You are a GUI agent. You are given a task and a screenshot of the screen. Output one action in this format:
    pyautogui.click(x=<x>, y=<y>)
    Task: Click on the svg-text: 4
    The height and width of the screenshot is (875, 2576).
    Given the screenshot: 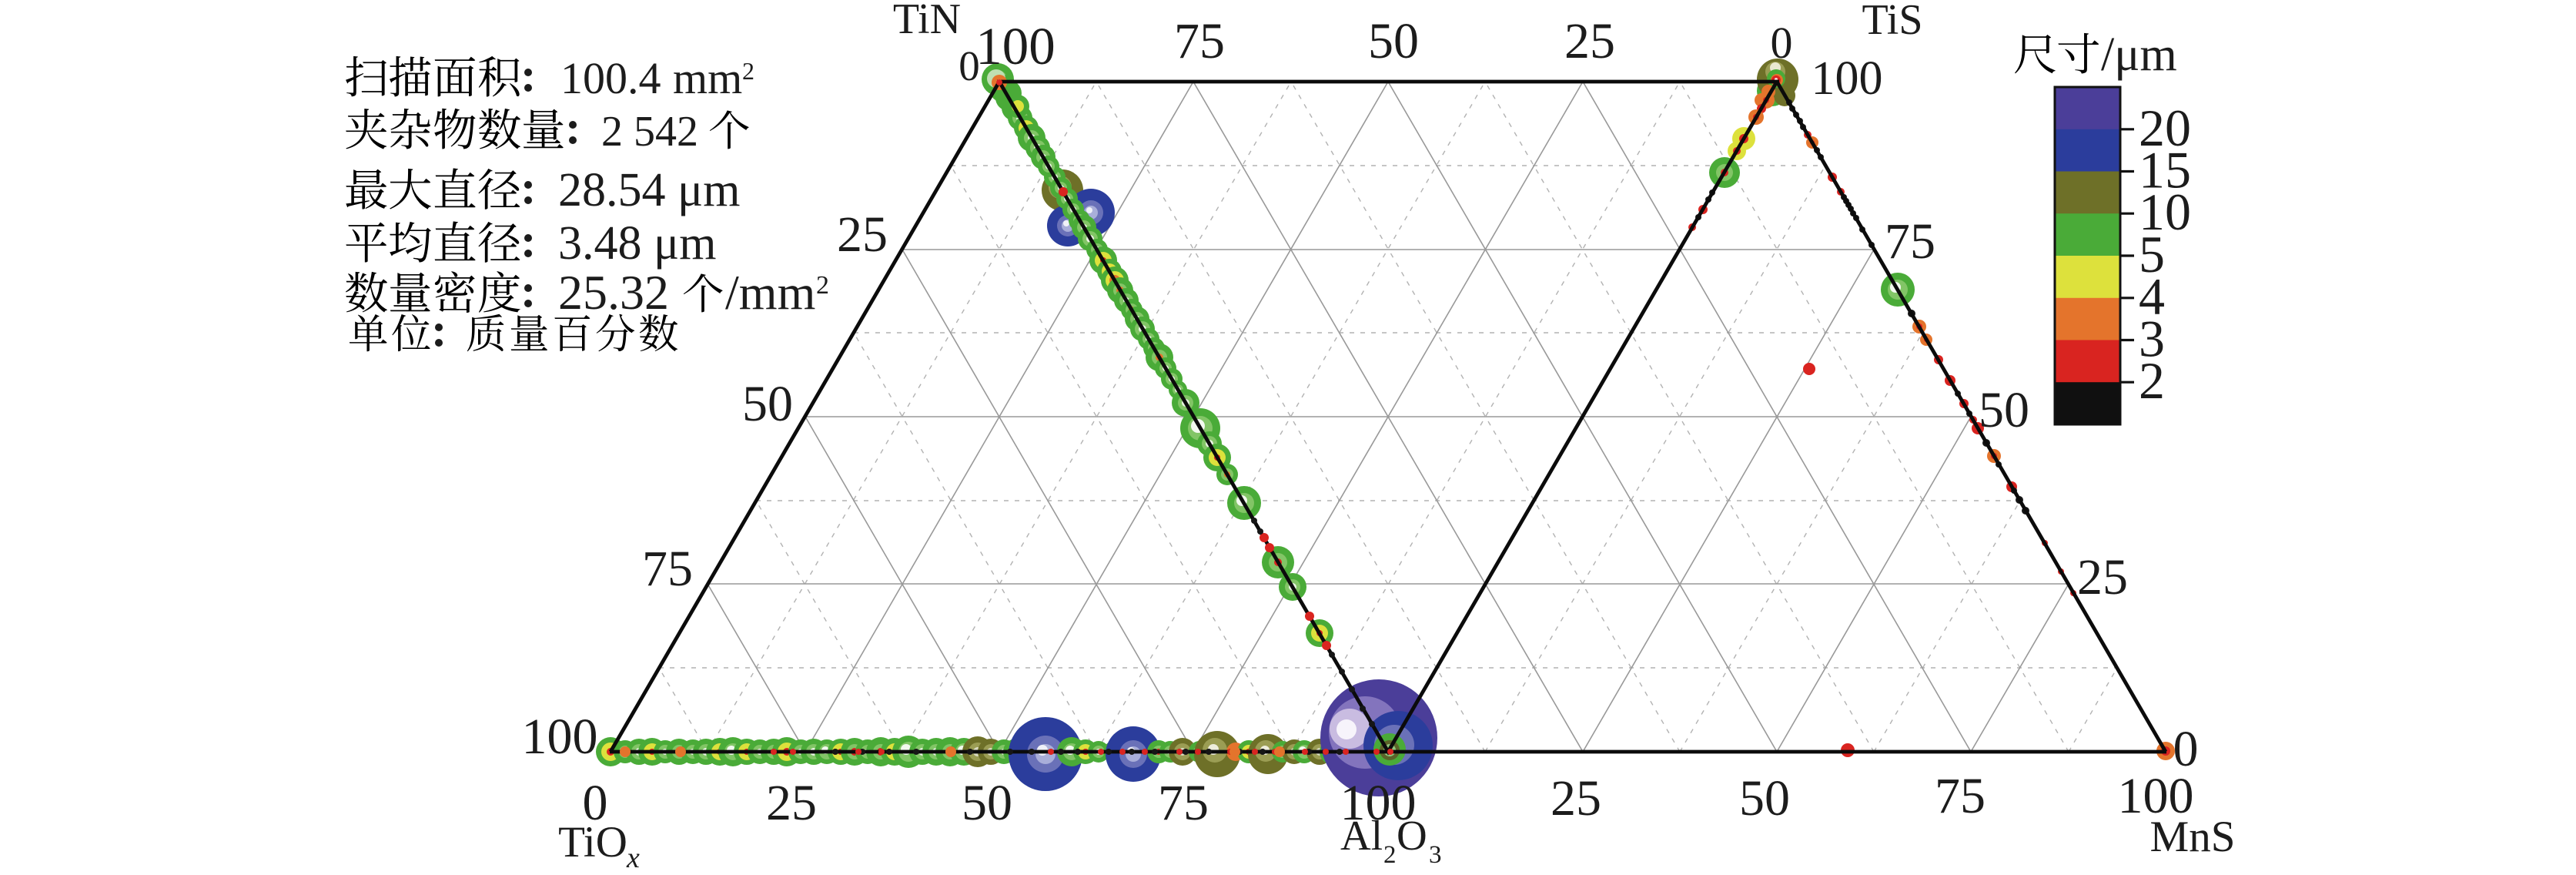 What is the action you would take?
    pyautogui.click(x=2152, y=296)
    